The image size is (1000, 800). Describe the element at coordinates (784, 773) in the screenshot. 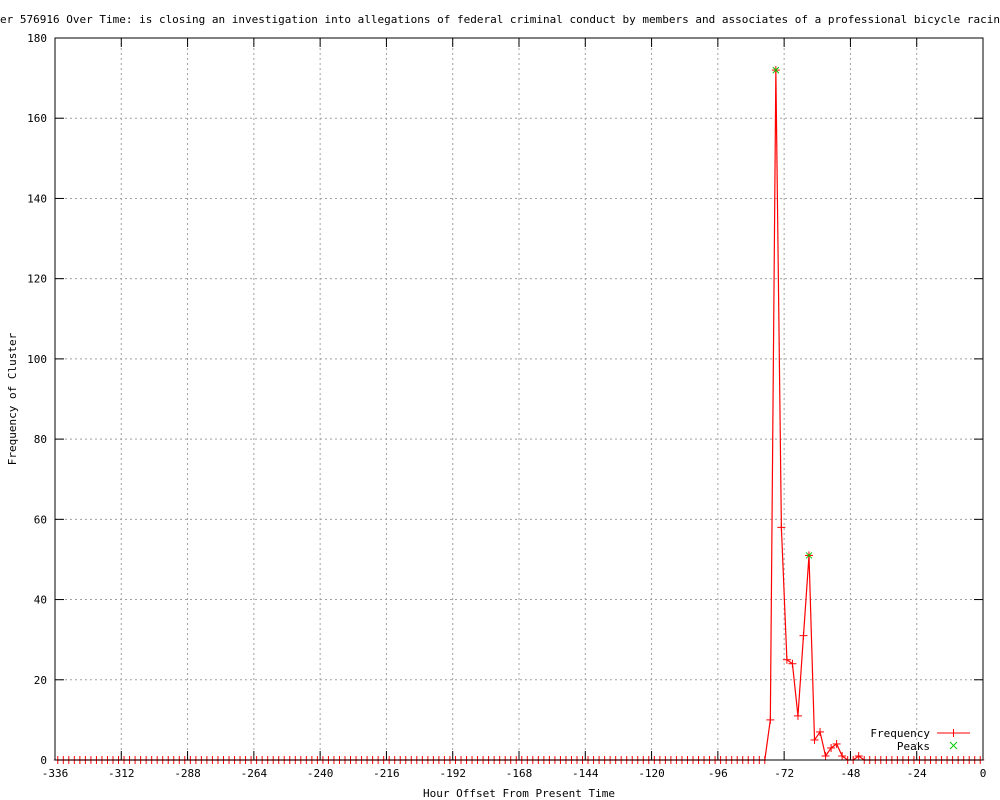

I see `x-tick-label: -72` at that location.